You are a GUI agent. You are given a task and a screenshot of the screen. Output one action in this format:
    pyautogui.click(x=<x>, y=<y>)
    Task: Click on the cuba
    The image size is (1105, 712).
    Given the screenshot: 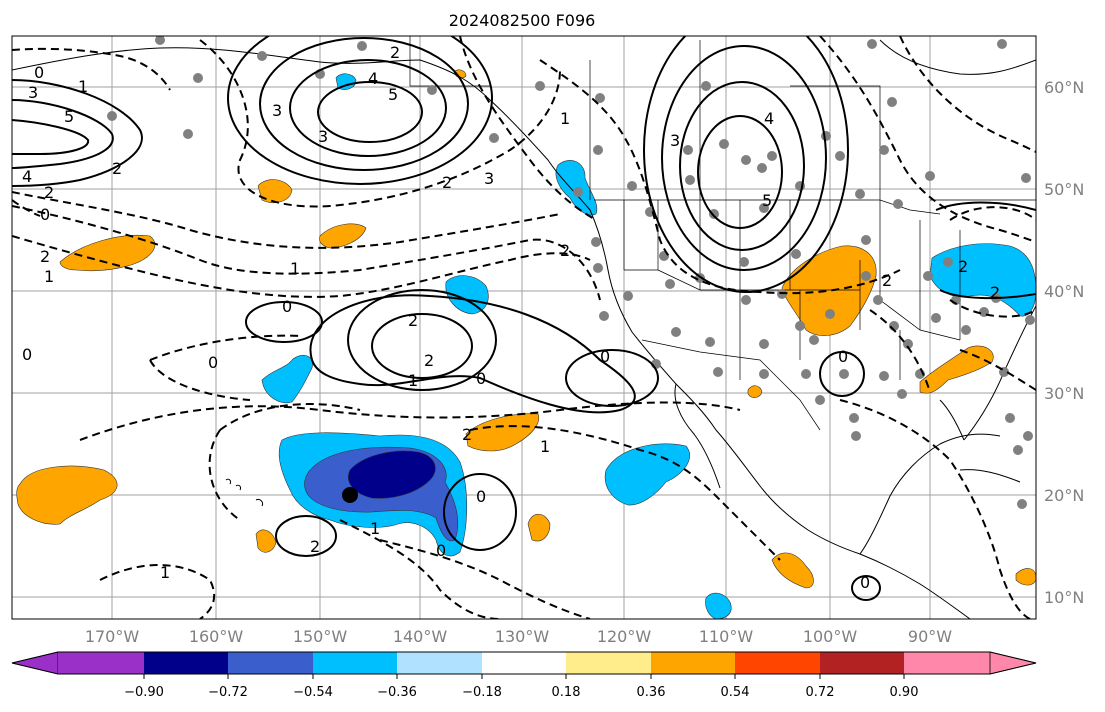 What is the action you would take?
    pyautogui.click(x=990, y=476)
    